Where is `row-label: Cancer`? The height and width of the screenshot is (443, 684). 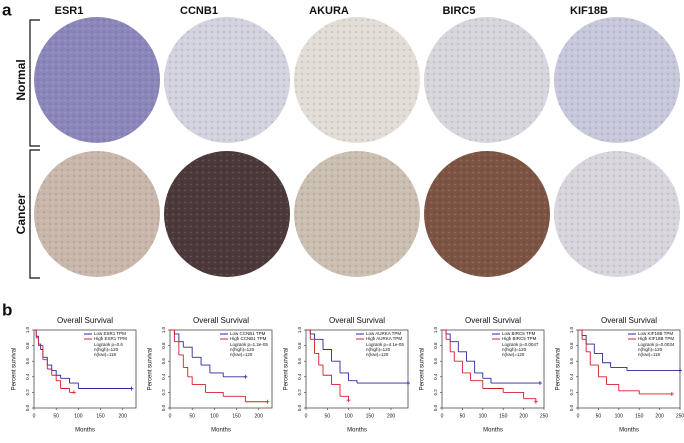
row-label: Cancer is located at coordinates (21, 213).